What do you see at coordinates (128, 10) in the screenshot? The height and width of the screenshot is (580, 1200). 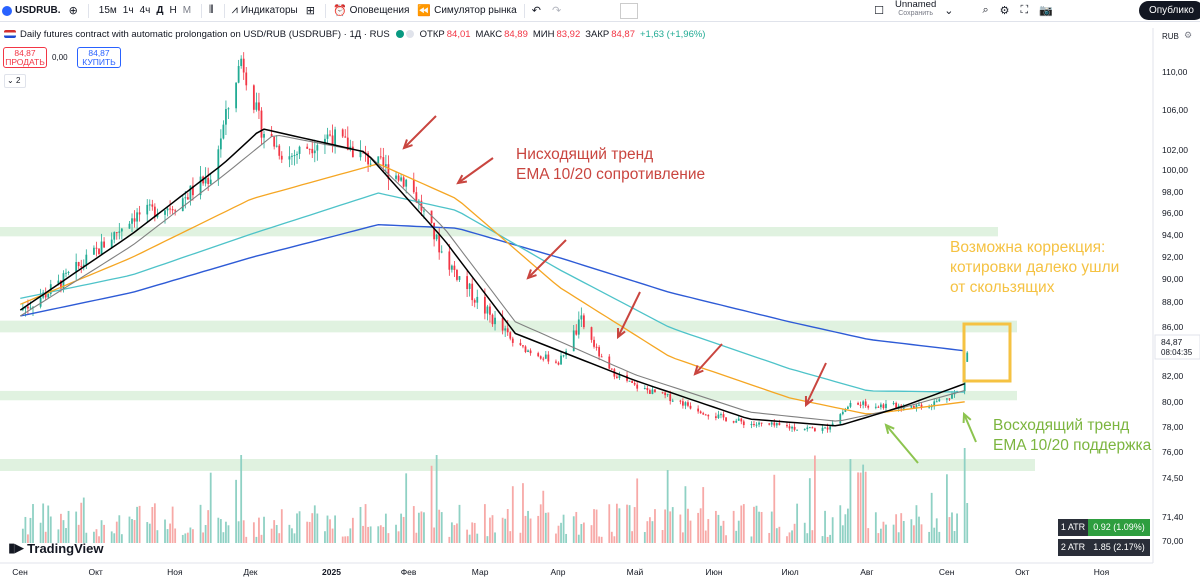 I see `interval-1h: 1ч` at bounding box center [128, 10].